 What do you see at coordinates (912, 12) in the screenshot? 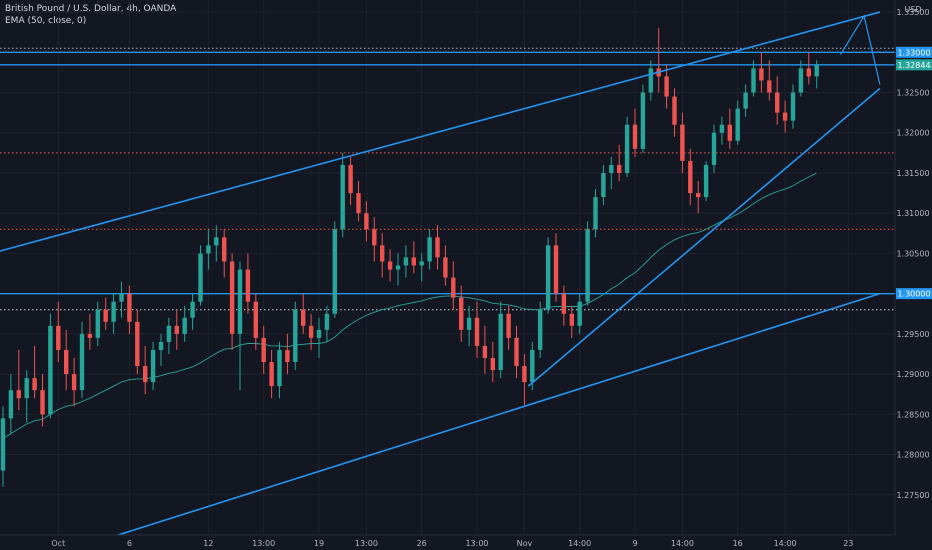
I see `price-tick-label: 1.33500` at bounding box center [912, 12].